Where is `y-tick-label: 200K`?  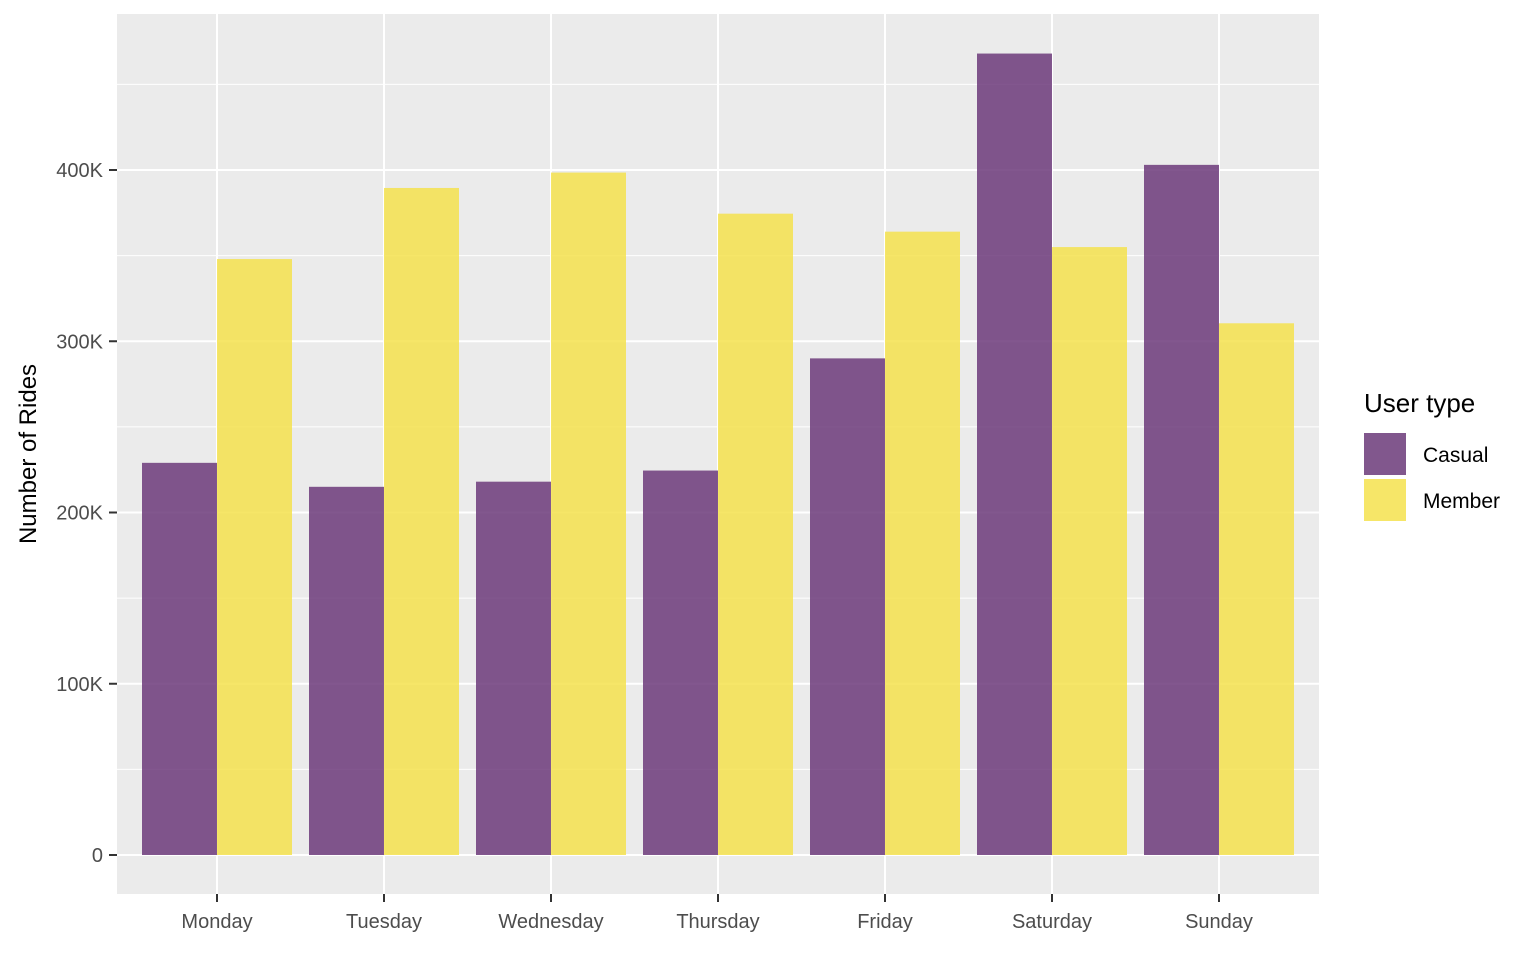 y-tick-label: 200K is located at coordinates (79, 514).